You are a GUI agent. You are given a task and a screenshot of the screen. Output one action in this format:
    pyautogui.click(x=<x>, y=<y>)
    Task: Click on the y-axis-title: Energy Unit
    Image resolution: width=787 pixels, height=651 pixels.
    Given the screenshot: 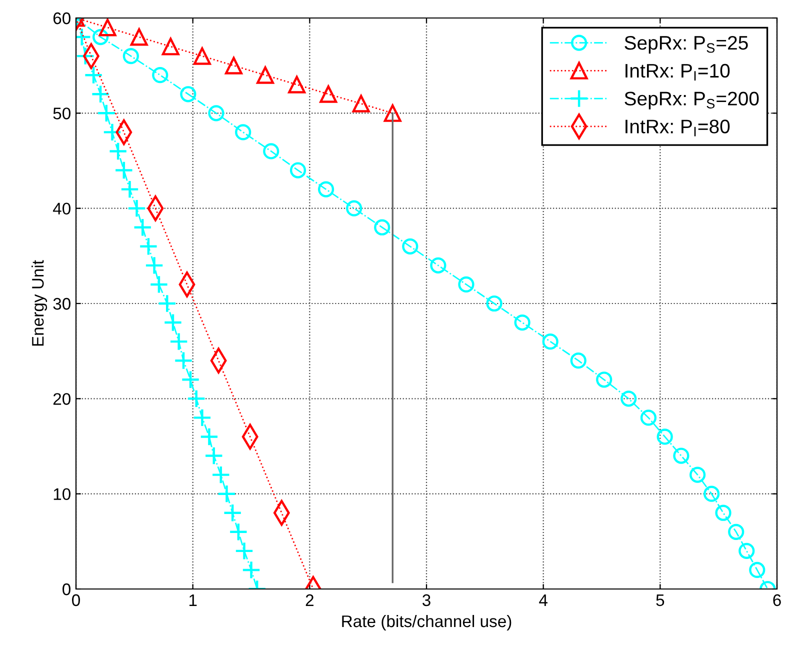 What is the action you would take?
    pyautogui.click(x=40, y=303)
    